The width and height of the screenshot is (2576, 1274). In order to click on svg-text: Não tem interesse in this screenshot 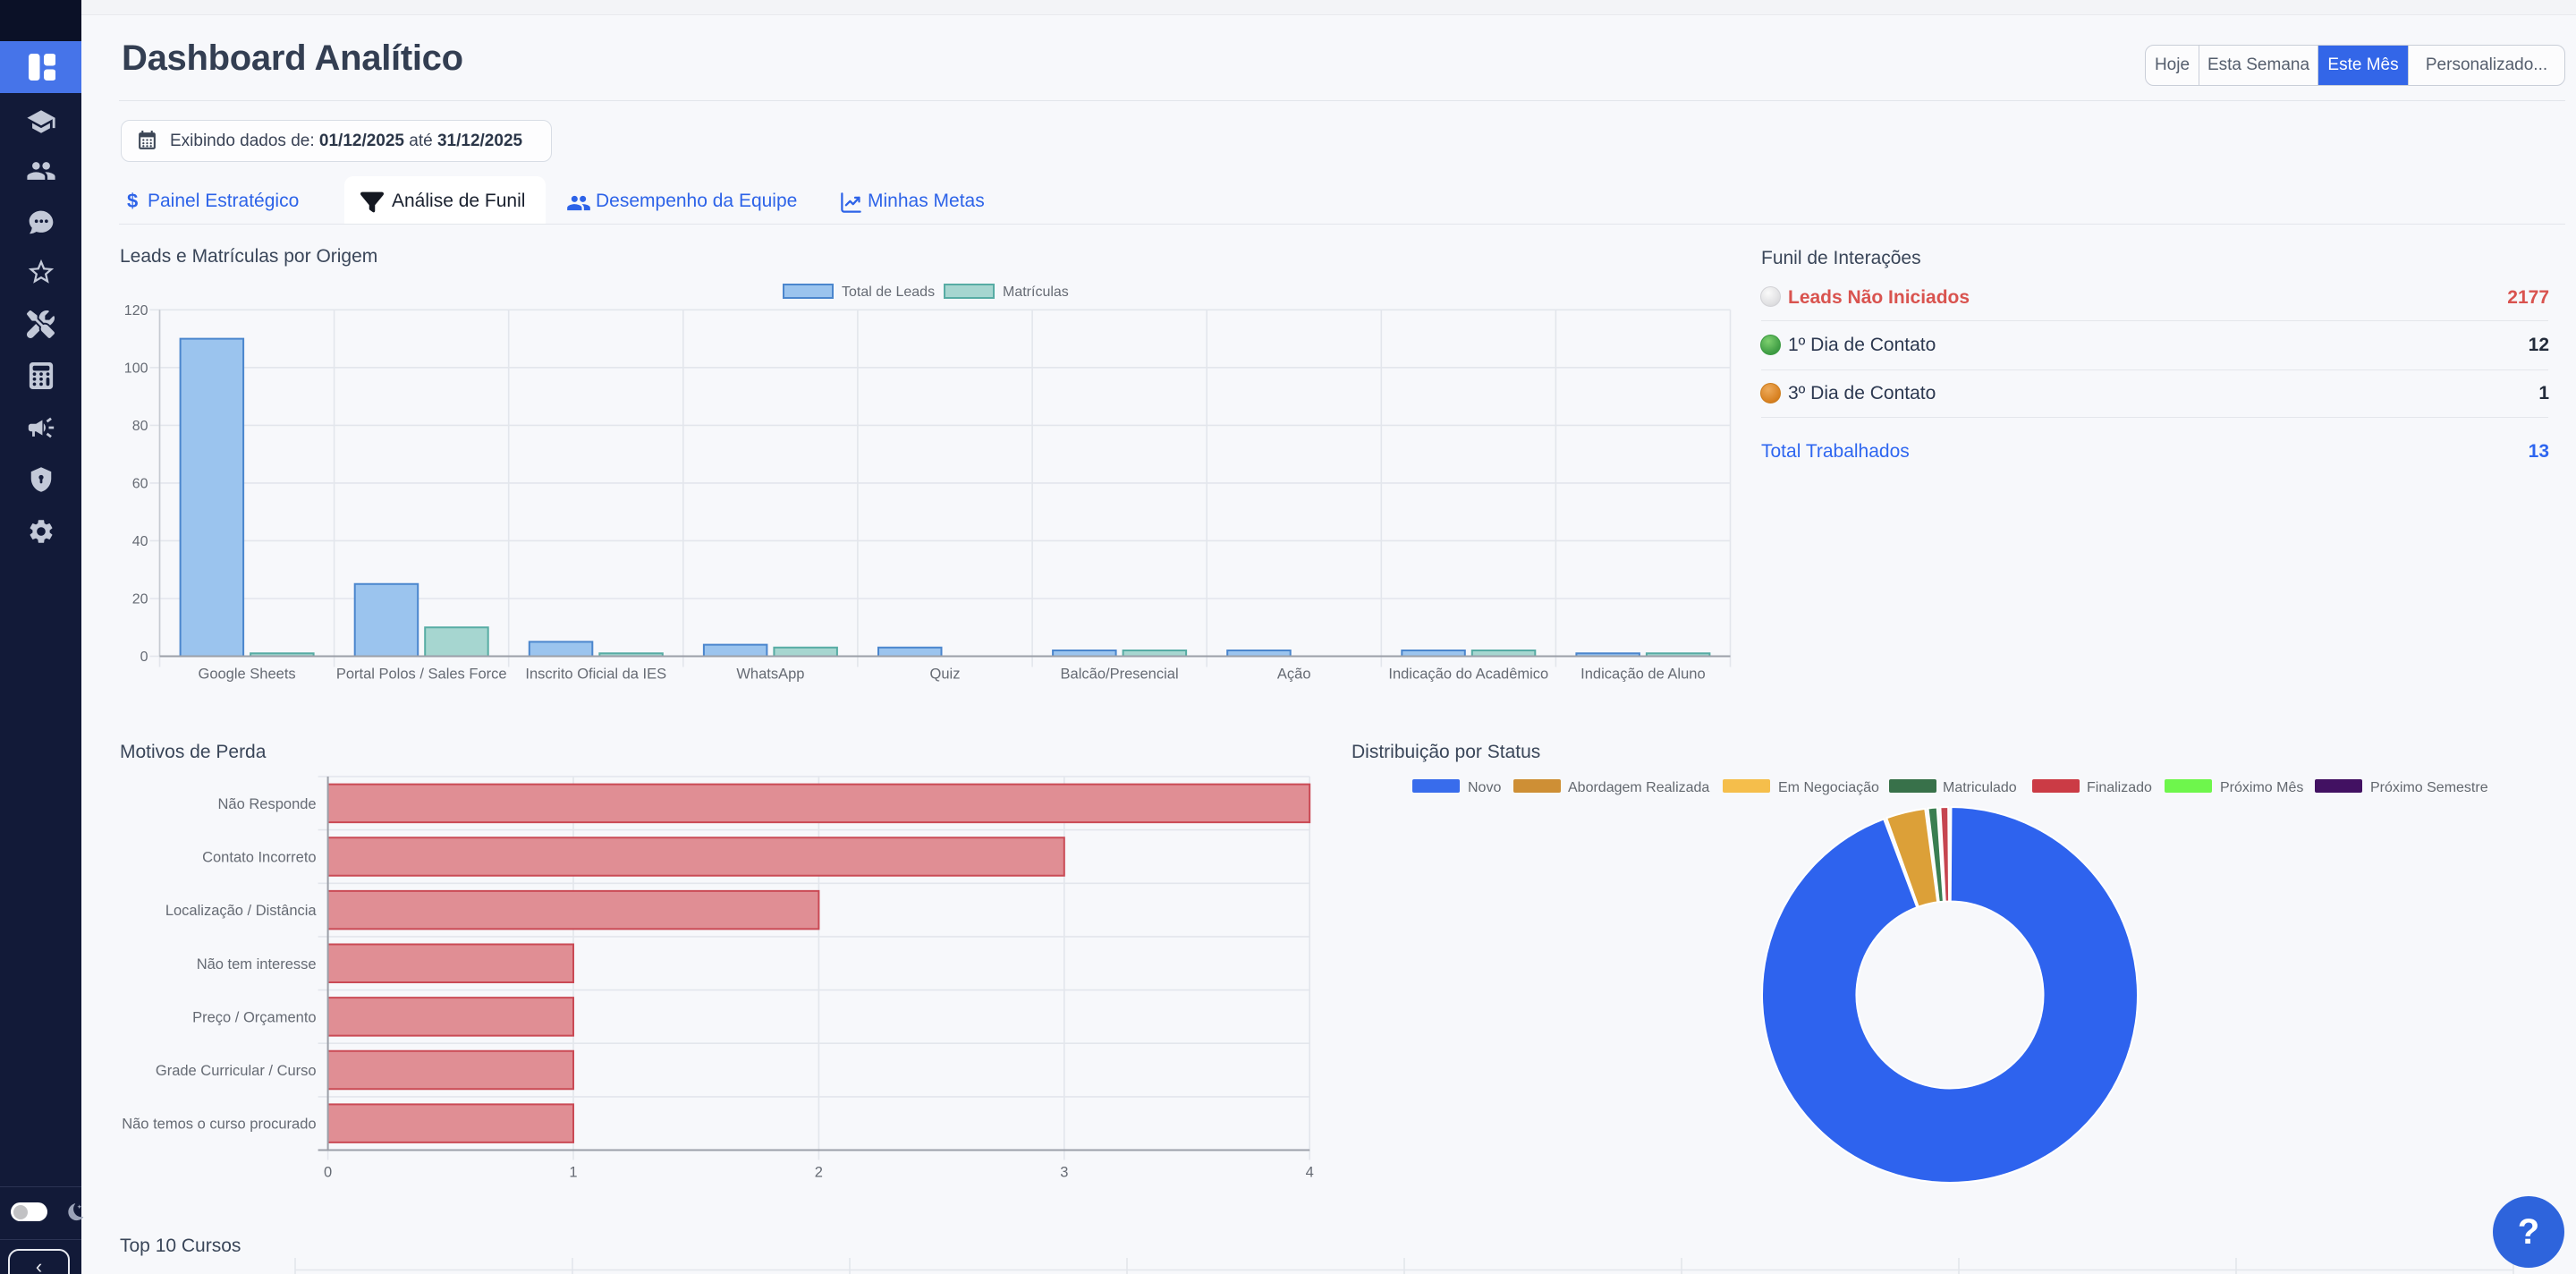, I will do `click(257, 964)`.